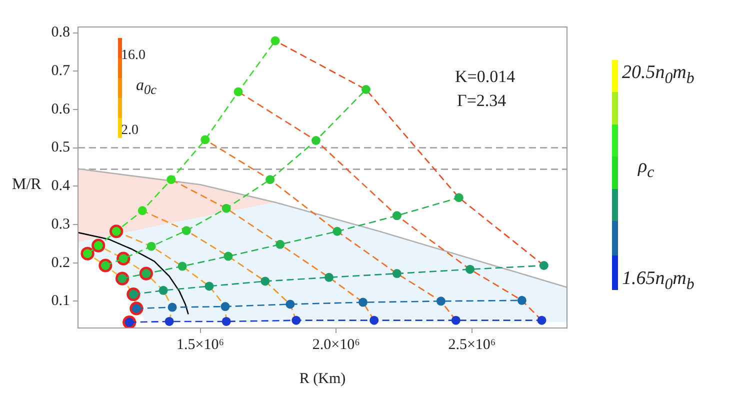  Describe the element at coordinates (60, 109) in the screenshot. I see `y-tick-label: 0.6` at that location.